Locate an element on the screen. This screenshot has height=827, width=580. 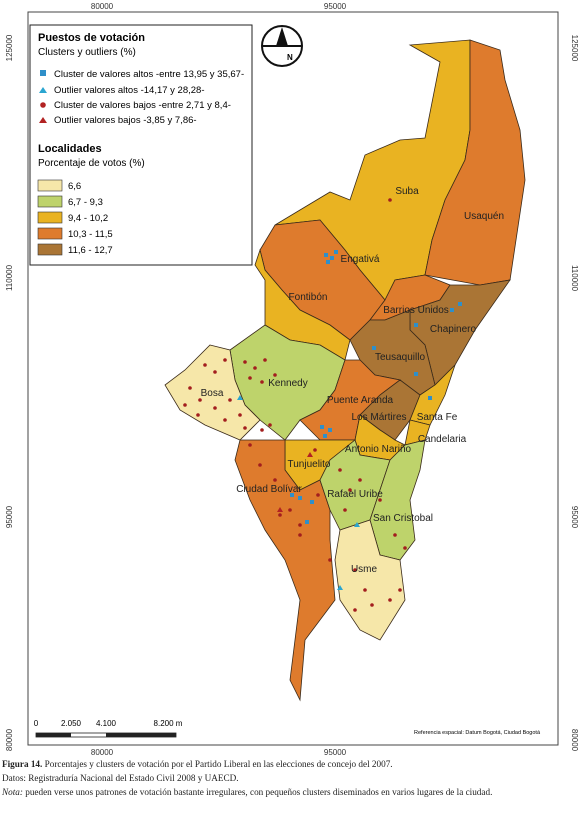
legend-subtitle: Clusters y outliers (%) is located at coordinates (87, 52).